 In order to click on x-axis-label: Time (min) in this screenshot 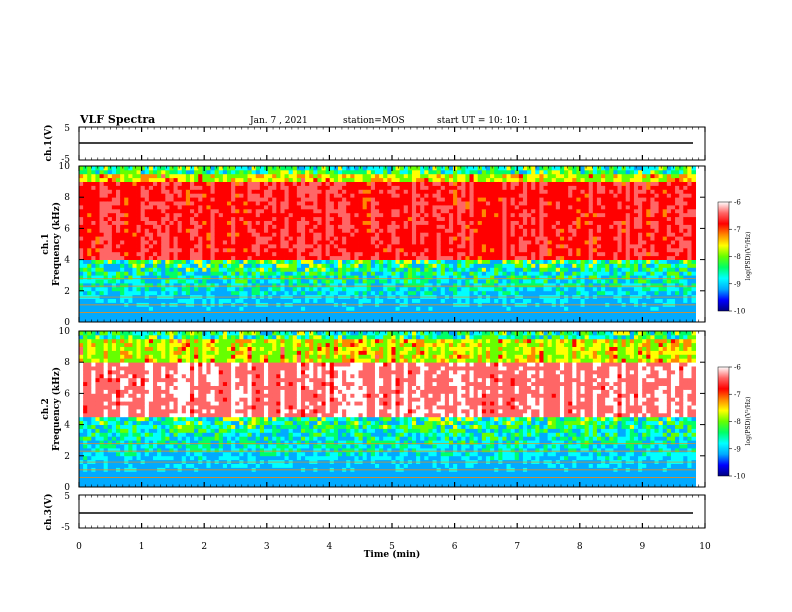, I will do `click(392, 554)`.